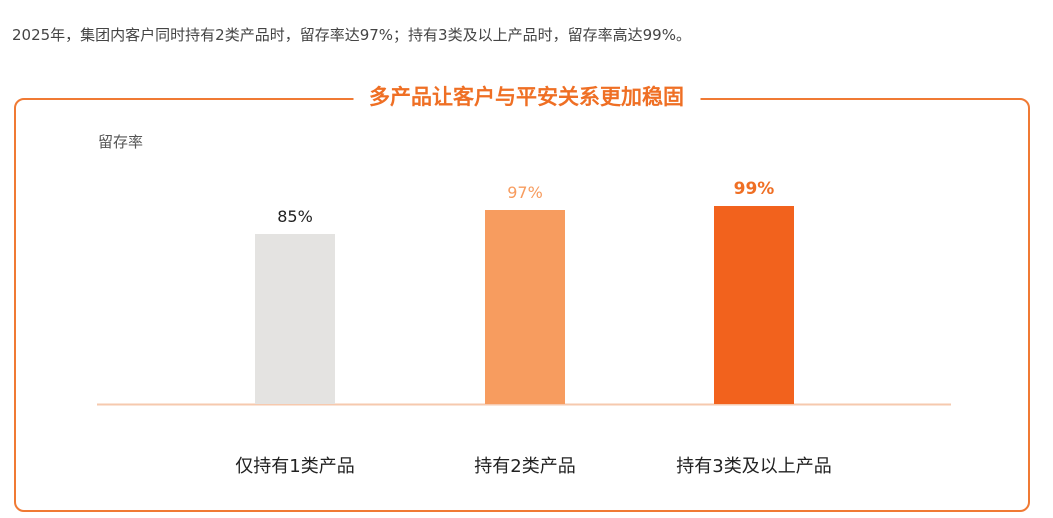 The image size is (1053, 518). I want to click on category-label-3: 持有3类及以上产品, so click(753, 466).